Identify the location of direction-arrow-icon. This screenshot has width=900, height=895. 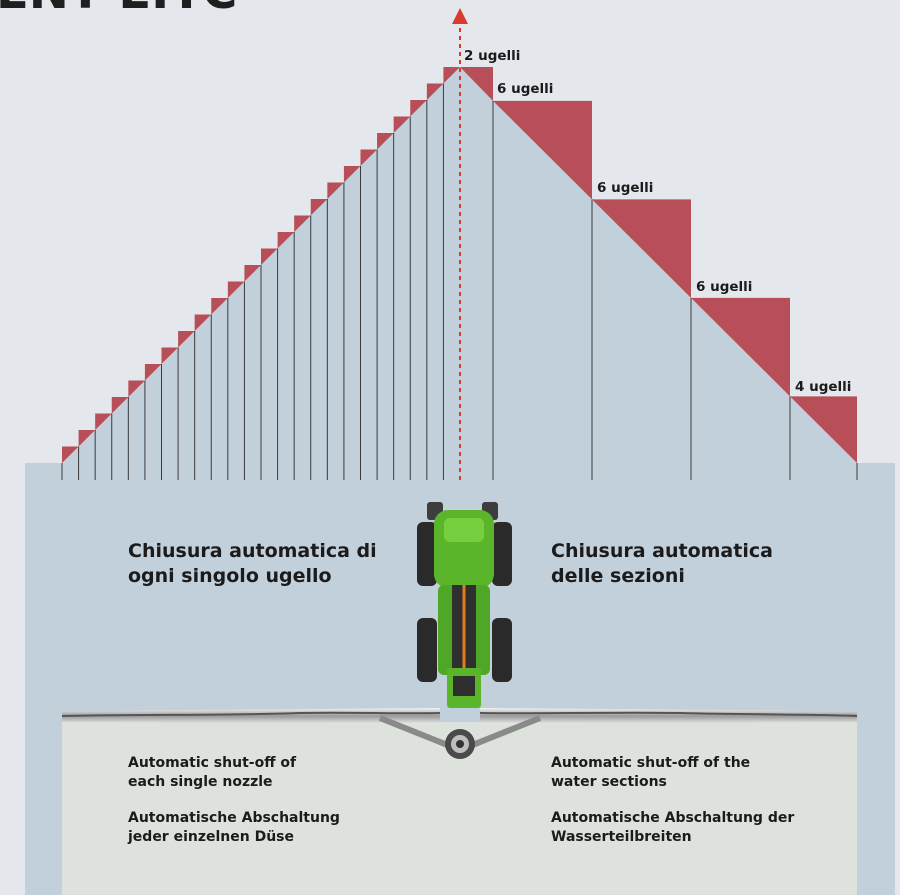
(460, 16).